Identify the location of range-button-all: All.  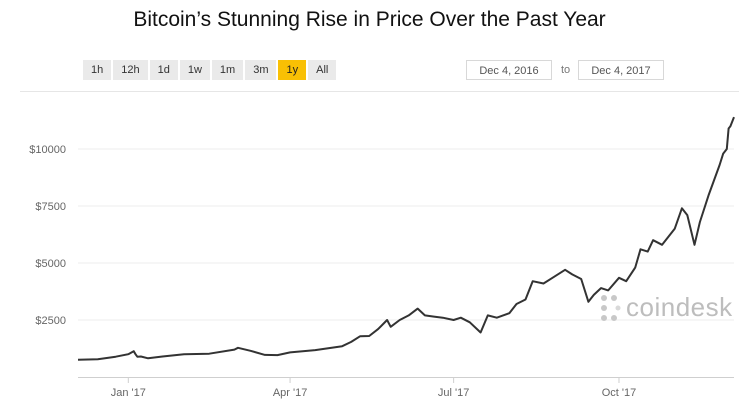
(322, 70).